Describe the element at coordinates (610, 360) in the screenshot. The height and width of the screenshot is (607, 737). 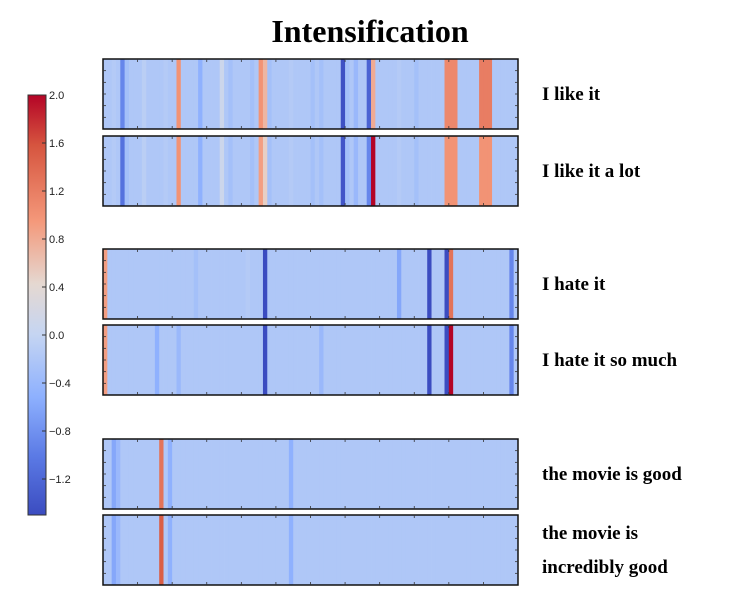
I see `row-label: I hate it so much` at that location.